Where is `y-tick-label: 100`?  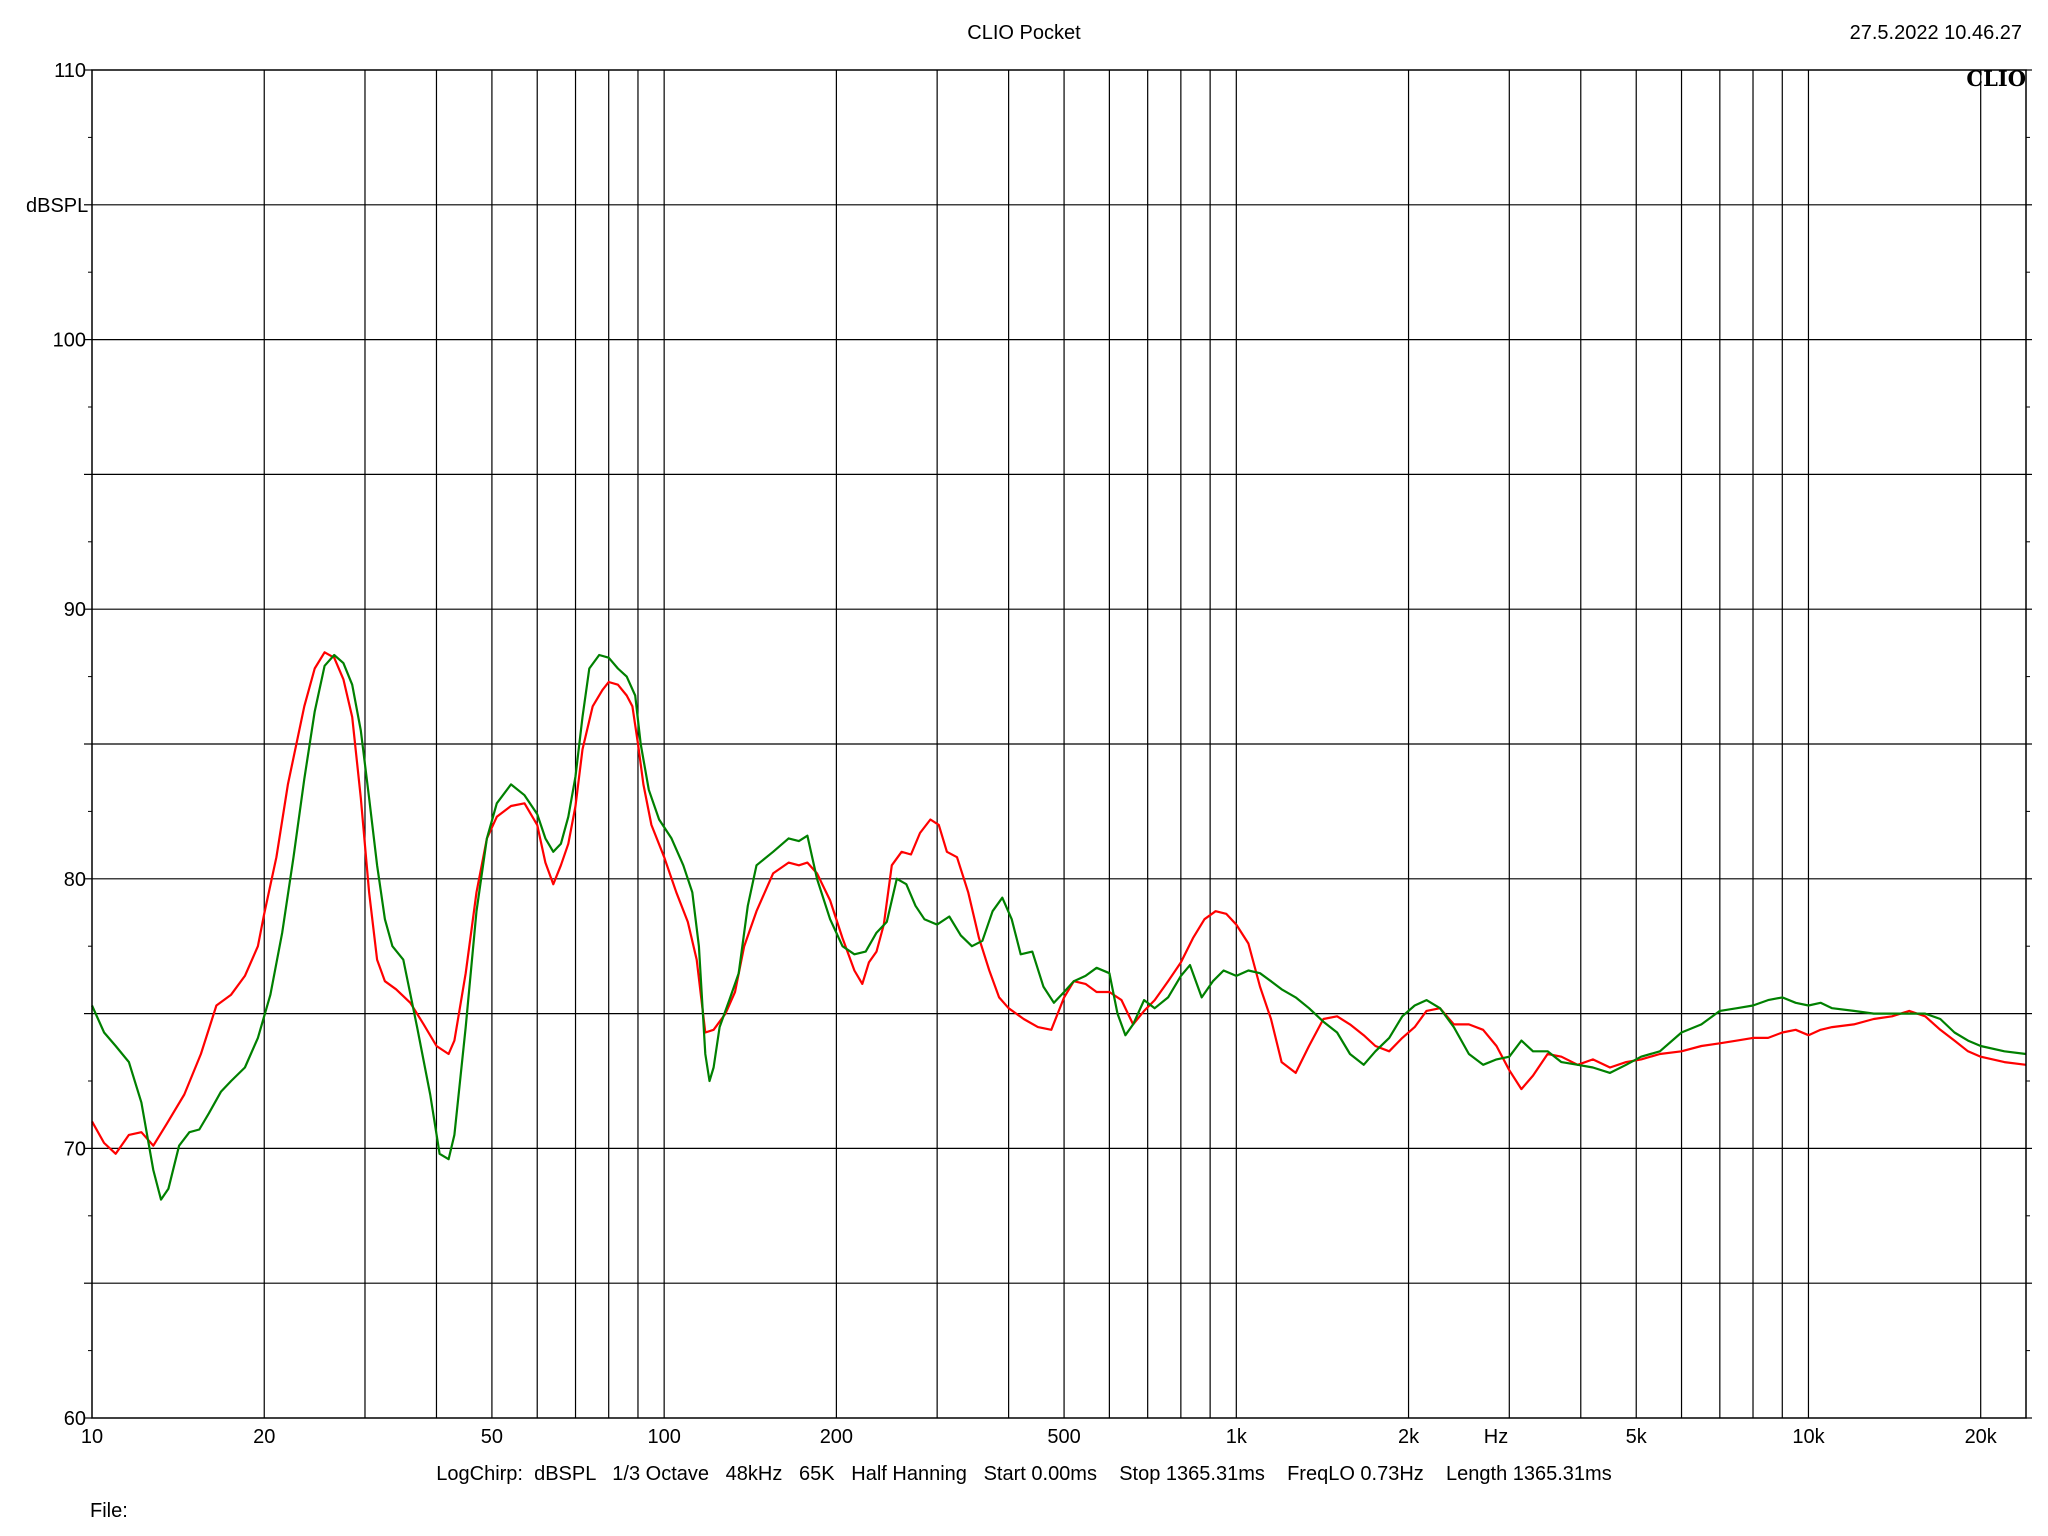
y-tick-label: 100 is located at coordinates (69, 341).